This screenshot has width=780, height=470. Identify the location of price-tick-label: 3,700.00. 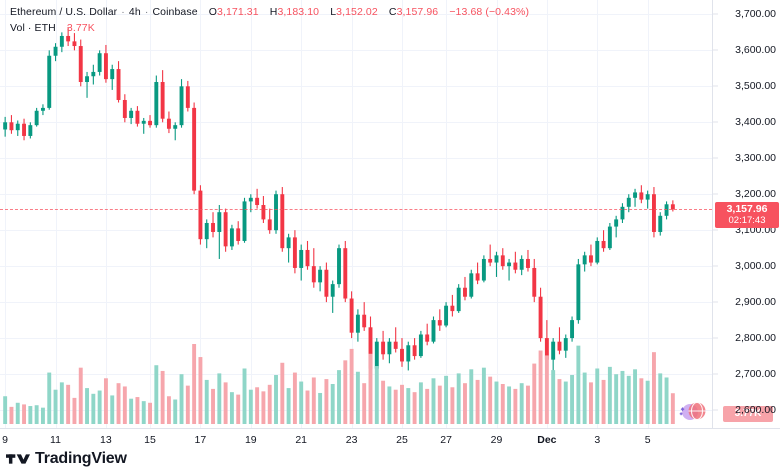
(755, 14).